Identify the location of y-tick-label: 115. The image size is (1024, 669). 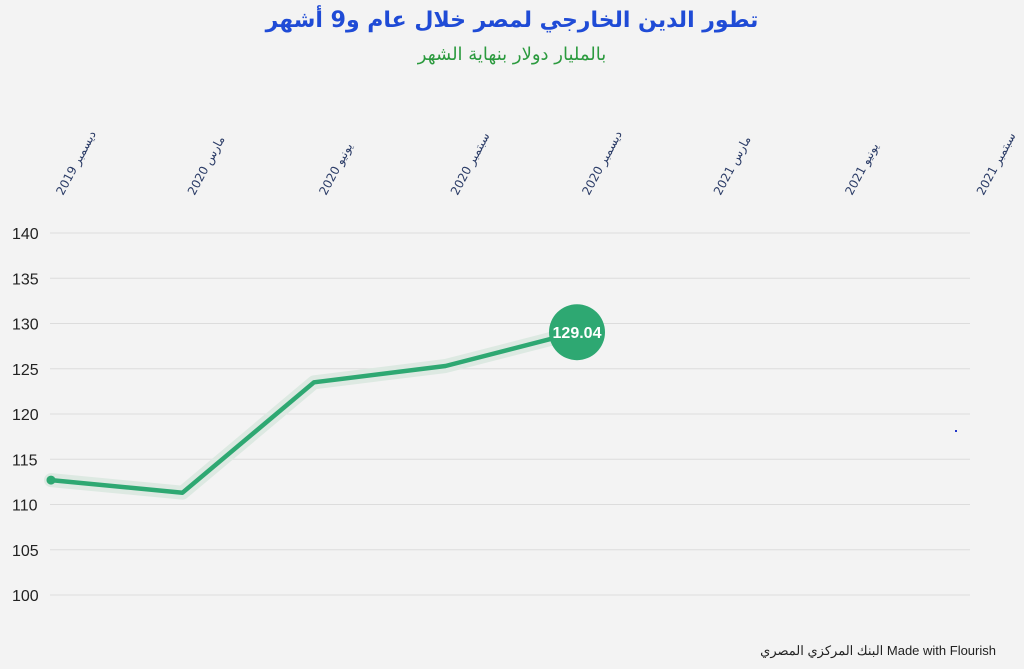
(25, 460).